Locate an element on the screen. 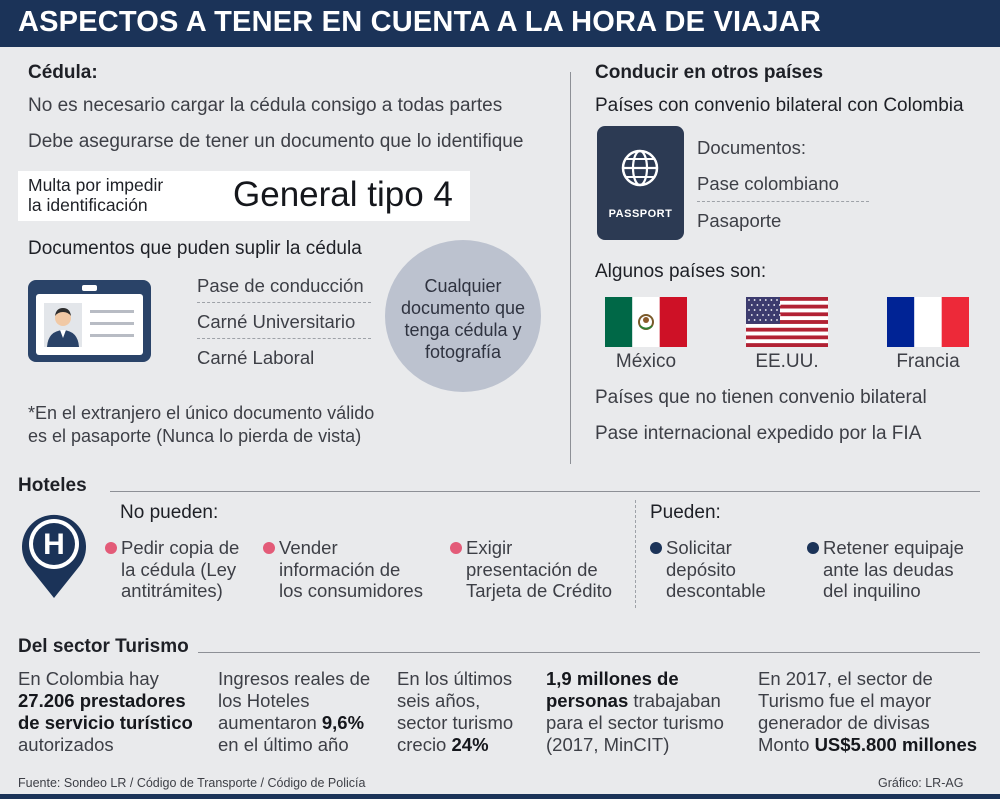 This screenshot has height=799, width=1000. usa-flag-icon is located at coordinates (787, 322).